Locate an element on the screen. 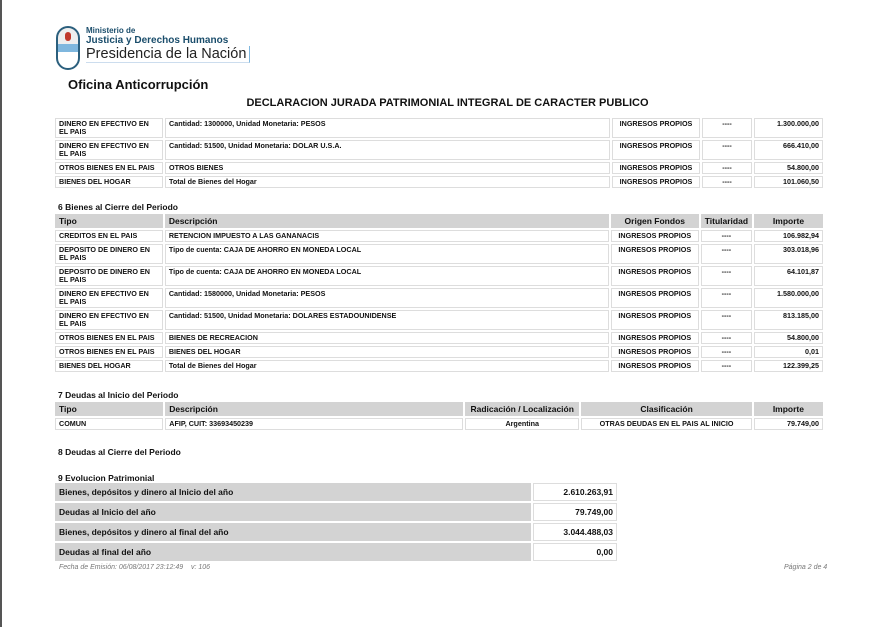  table-cell: Deudas al Inicio del año is located at coordinates (293, 512).